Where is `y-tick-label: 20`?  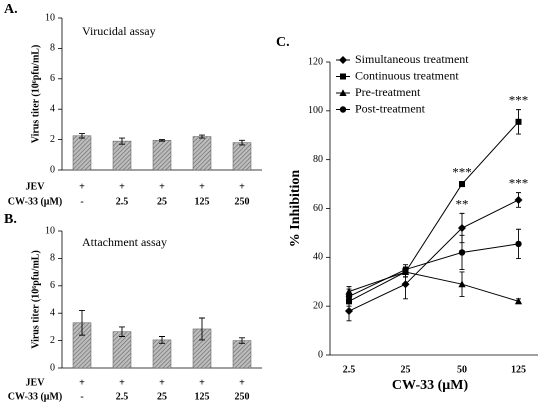 y-tick-label: 20 is located at coordinates (318, 305).